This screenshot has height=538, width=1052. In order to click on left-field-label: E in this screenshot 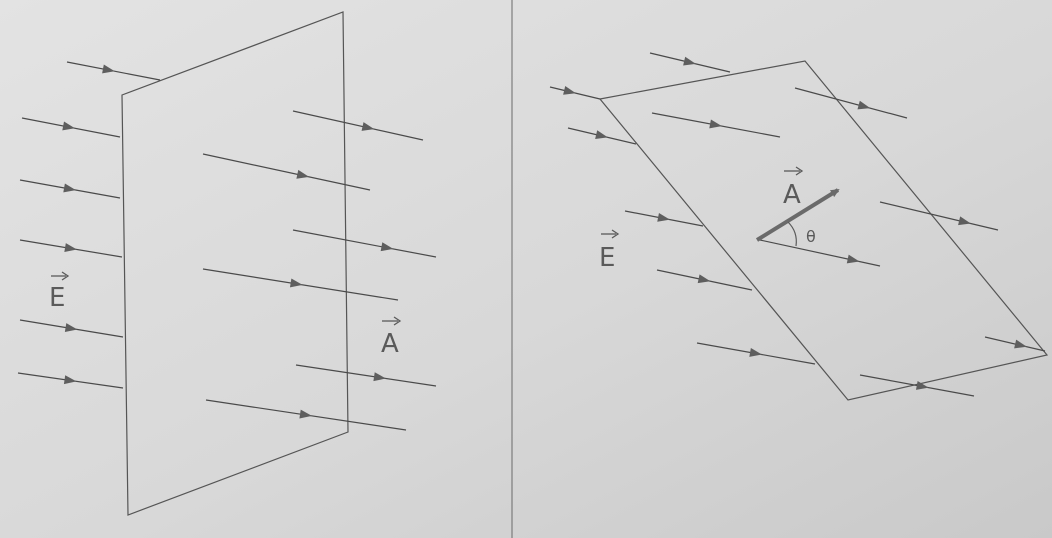, I will do `click(57, 298)`.